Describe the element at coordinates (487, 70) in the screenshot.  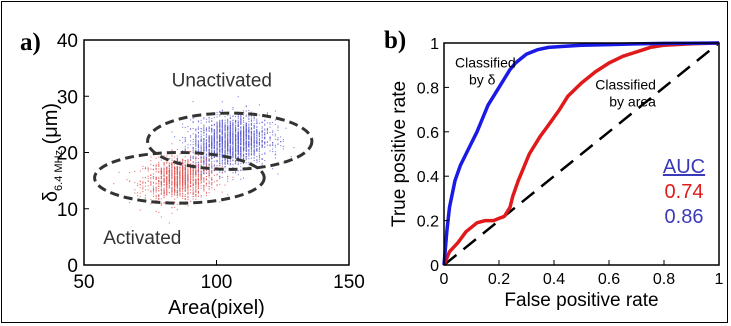
I see `annotation-classified-by-delta: Classified by δ` at that location.